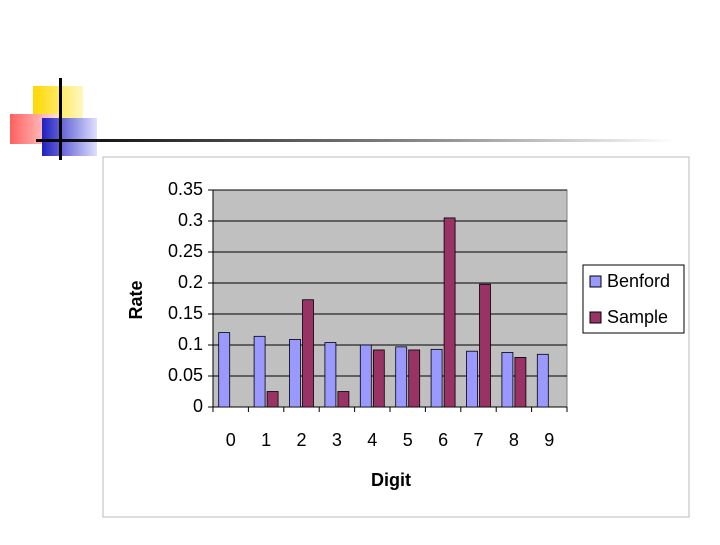  Describe the element at coordinates (549, 440) in the screenshot. I see `x-tick-label: 9` at that location.